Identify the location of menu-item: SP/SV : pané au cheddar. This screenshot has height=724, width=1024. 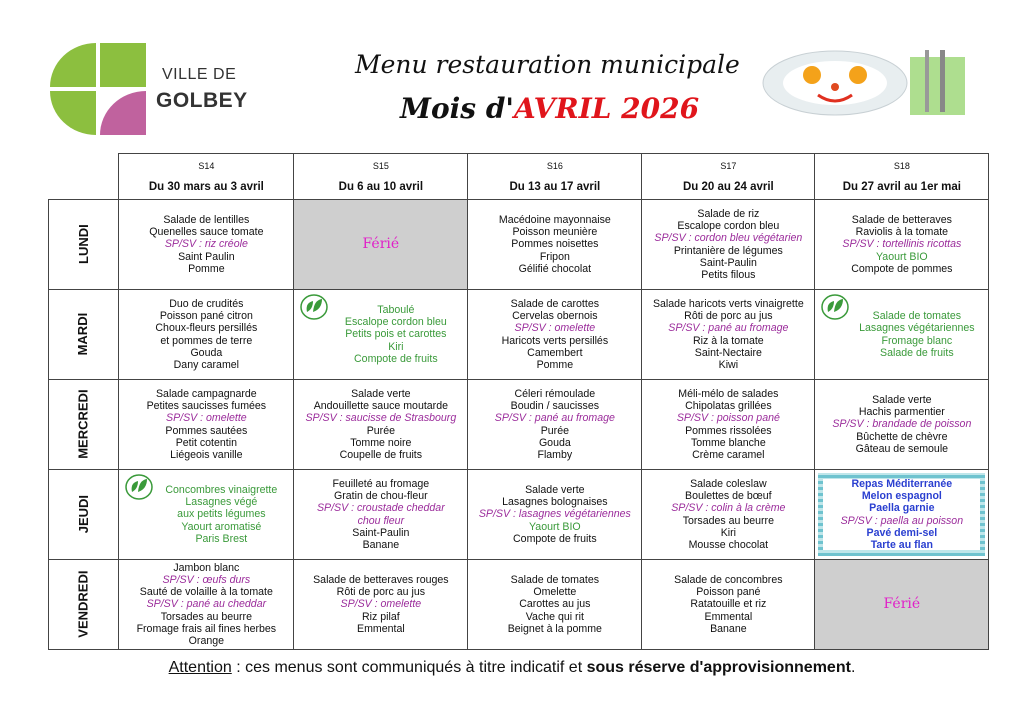
(206, 604).